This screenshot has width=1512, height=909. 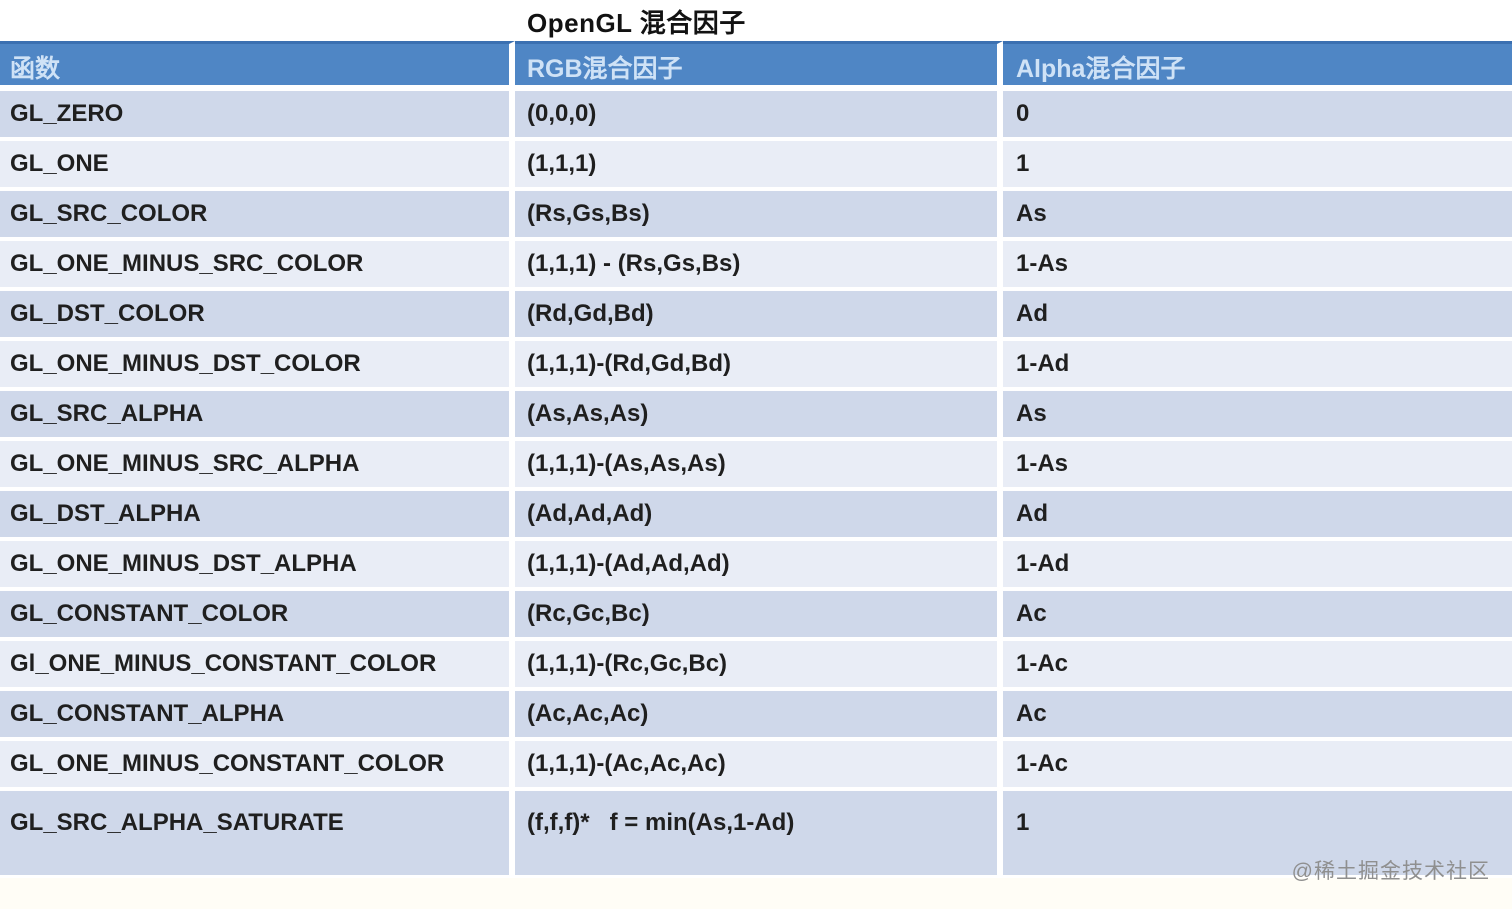 I want to click on cell-rgb-factor: (1,1,1)-(Ac,Ac,Ac), so click(x=759, y=766).